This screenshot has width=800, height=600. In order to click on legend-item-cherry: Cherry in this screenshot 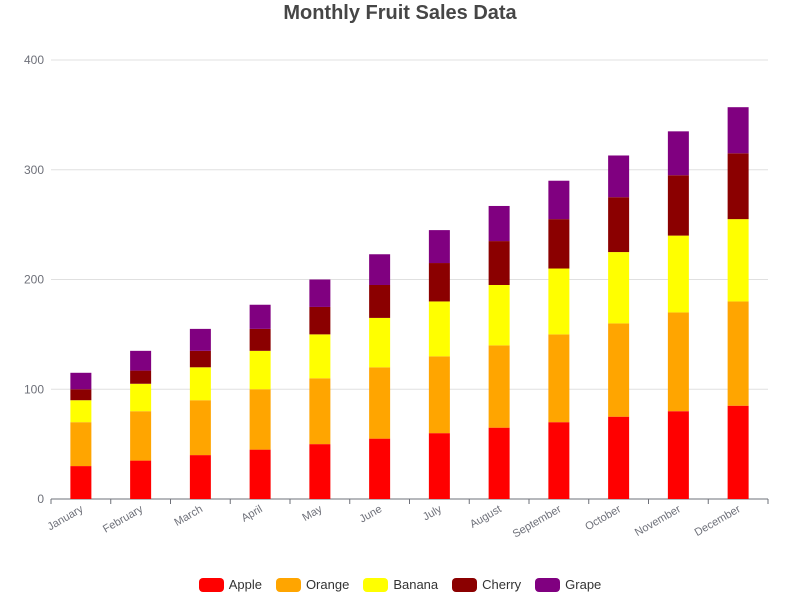, I will do `click(486, 584)`.